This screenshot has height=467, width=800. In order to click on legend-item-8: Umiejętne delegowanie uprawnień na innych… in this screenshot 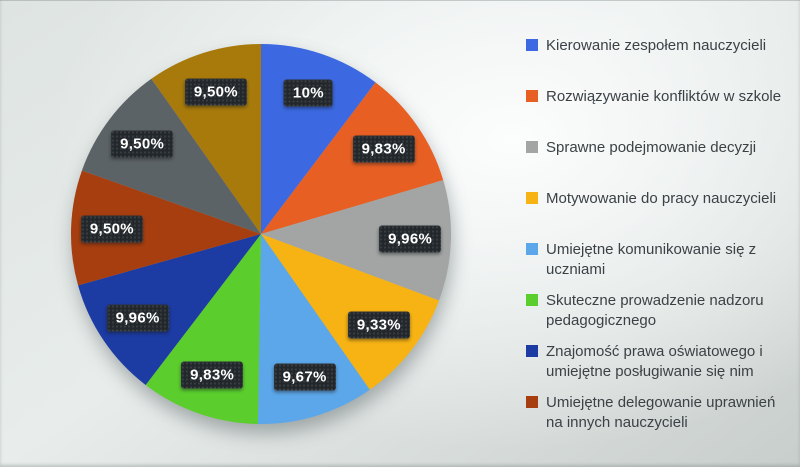, I will do `click(660, 418)`.